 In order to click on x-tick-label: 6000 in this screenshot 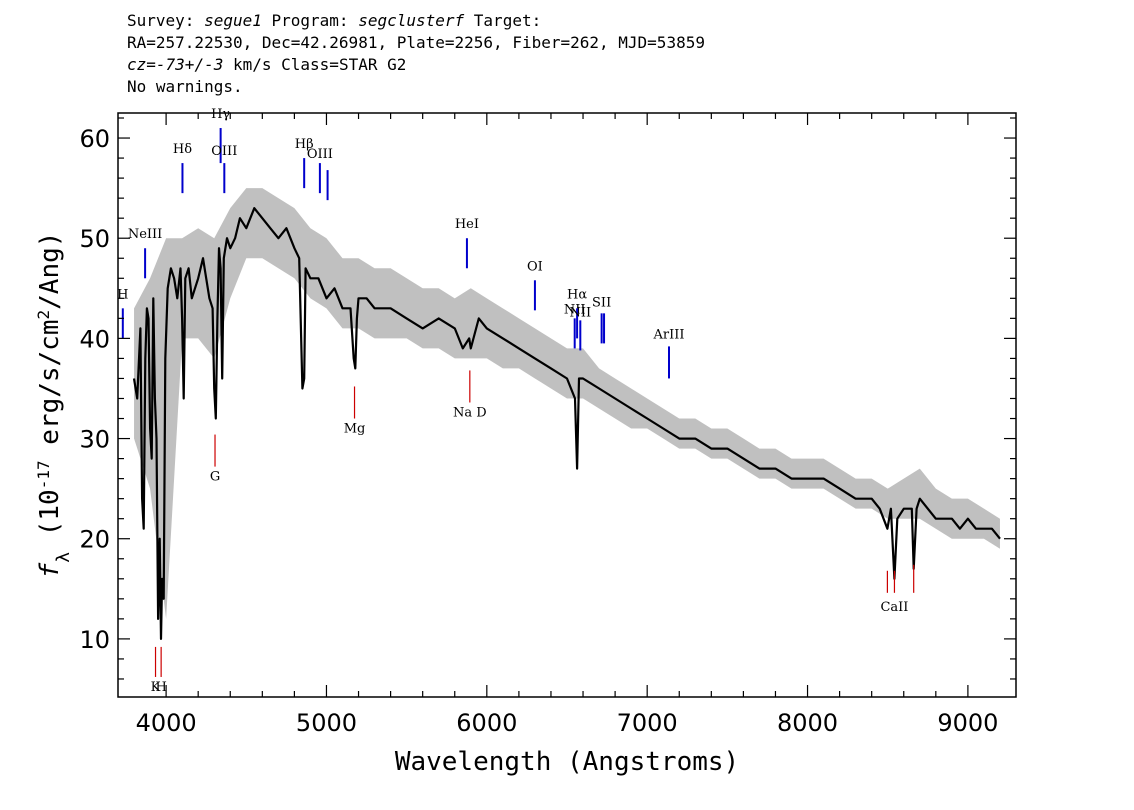, I will do `click(486, 723)`.